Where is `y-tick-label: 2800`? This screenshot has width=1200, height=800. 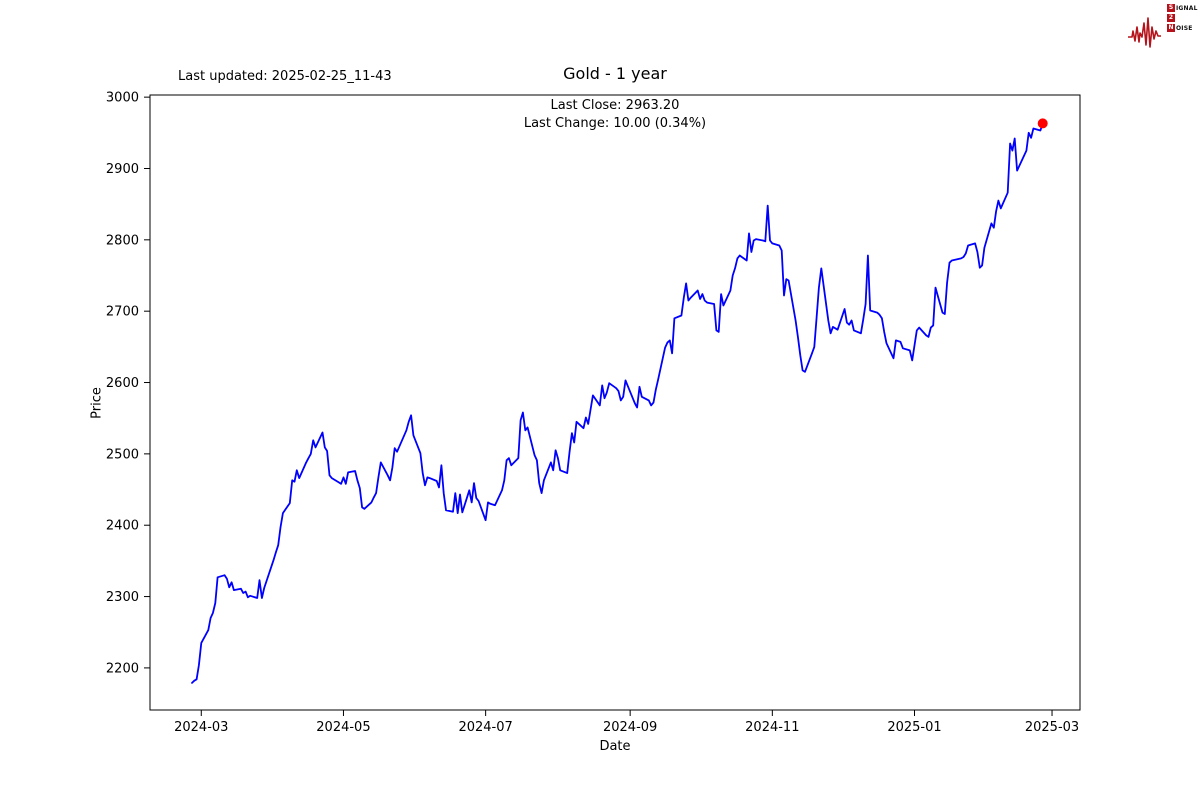
y-tick-label: 2800 is located at coordinates (122, 240).